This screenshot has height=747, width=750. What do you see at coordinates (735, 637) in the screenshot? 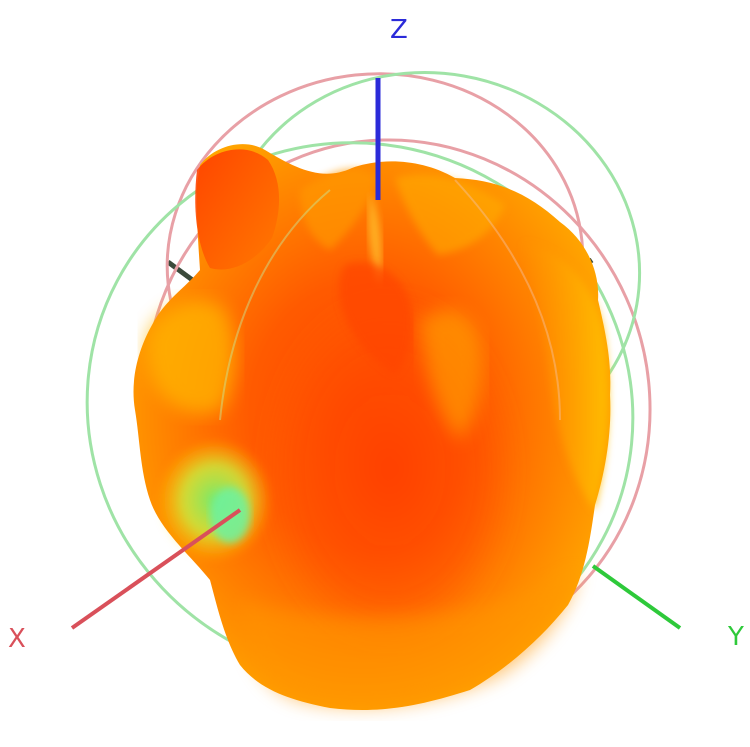
I see `y-axis-label: Y` at bounding box center [735, 637].